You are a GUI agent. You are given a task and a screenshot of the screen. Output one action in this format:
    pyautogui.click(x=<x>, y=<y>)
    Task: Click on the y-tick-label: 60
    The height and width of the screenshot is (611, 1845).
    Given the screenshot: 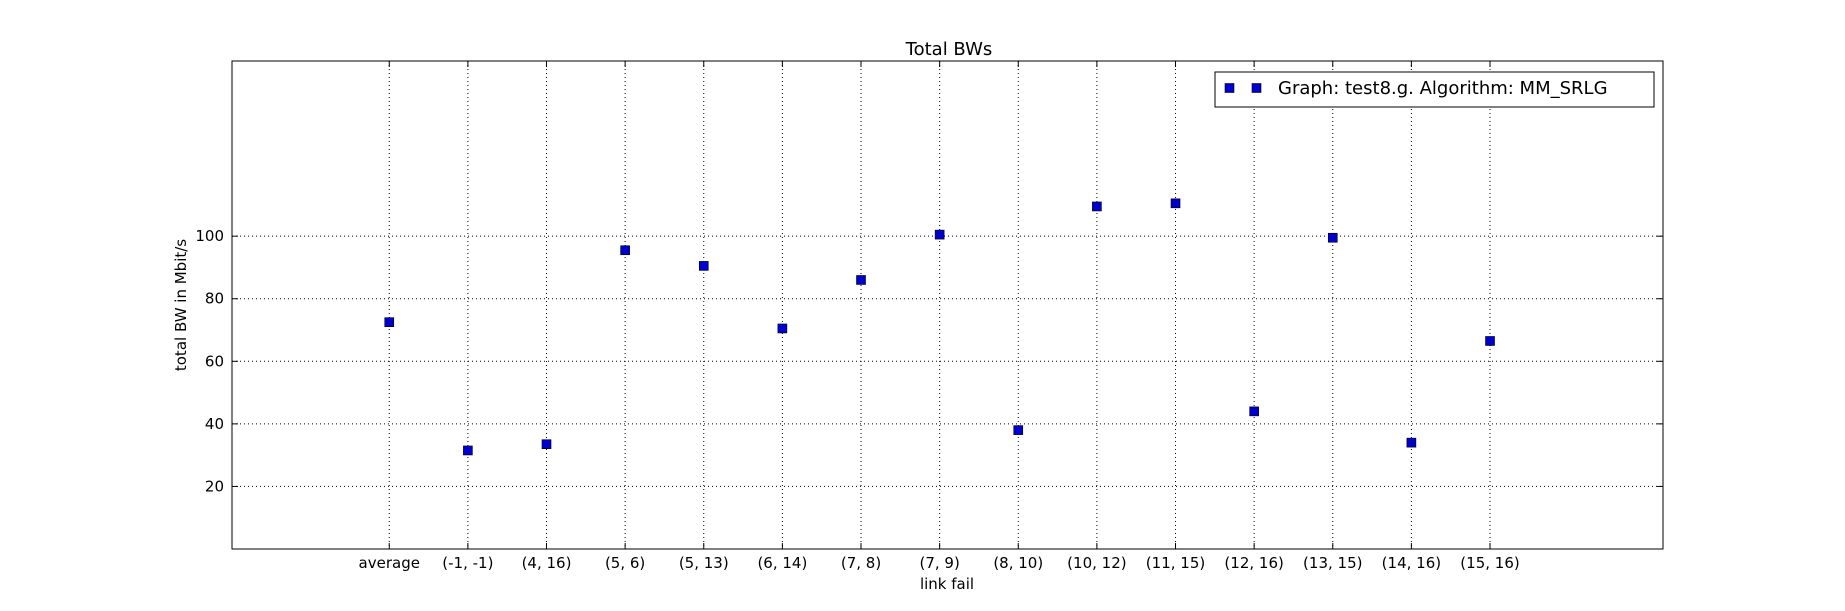 What is the action you would take?
    pyautogui.click(x=214, y=361)
    